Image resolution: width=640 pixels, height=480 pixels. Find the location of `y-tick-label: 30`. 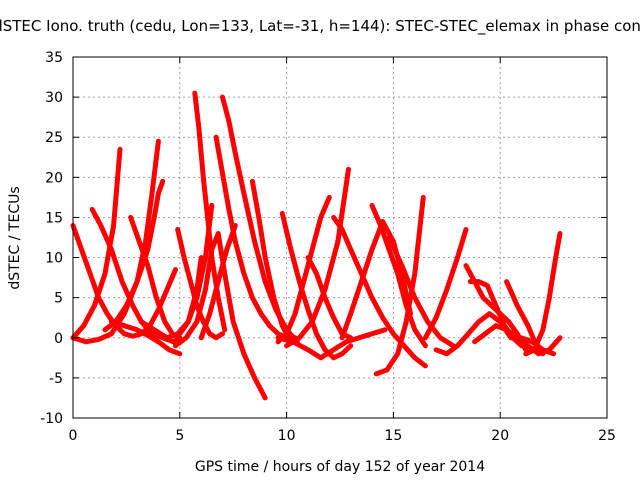

y-tick-label: 30 is located at coordinates (54, 98).